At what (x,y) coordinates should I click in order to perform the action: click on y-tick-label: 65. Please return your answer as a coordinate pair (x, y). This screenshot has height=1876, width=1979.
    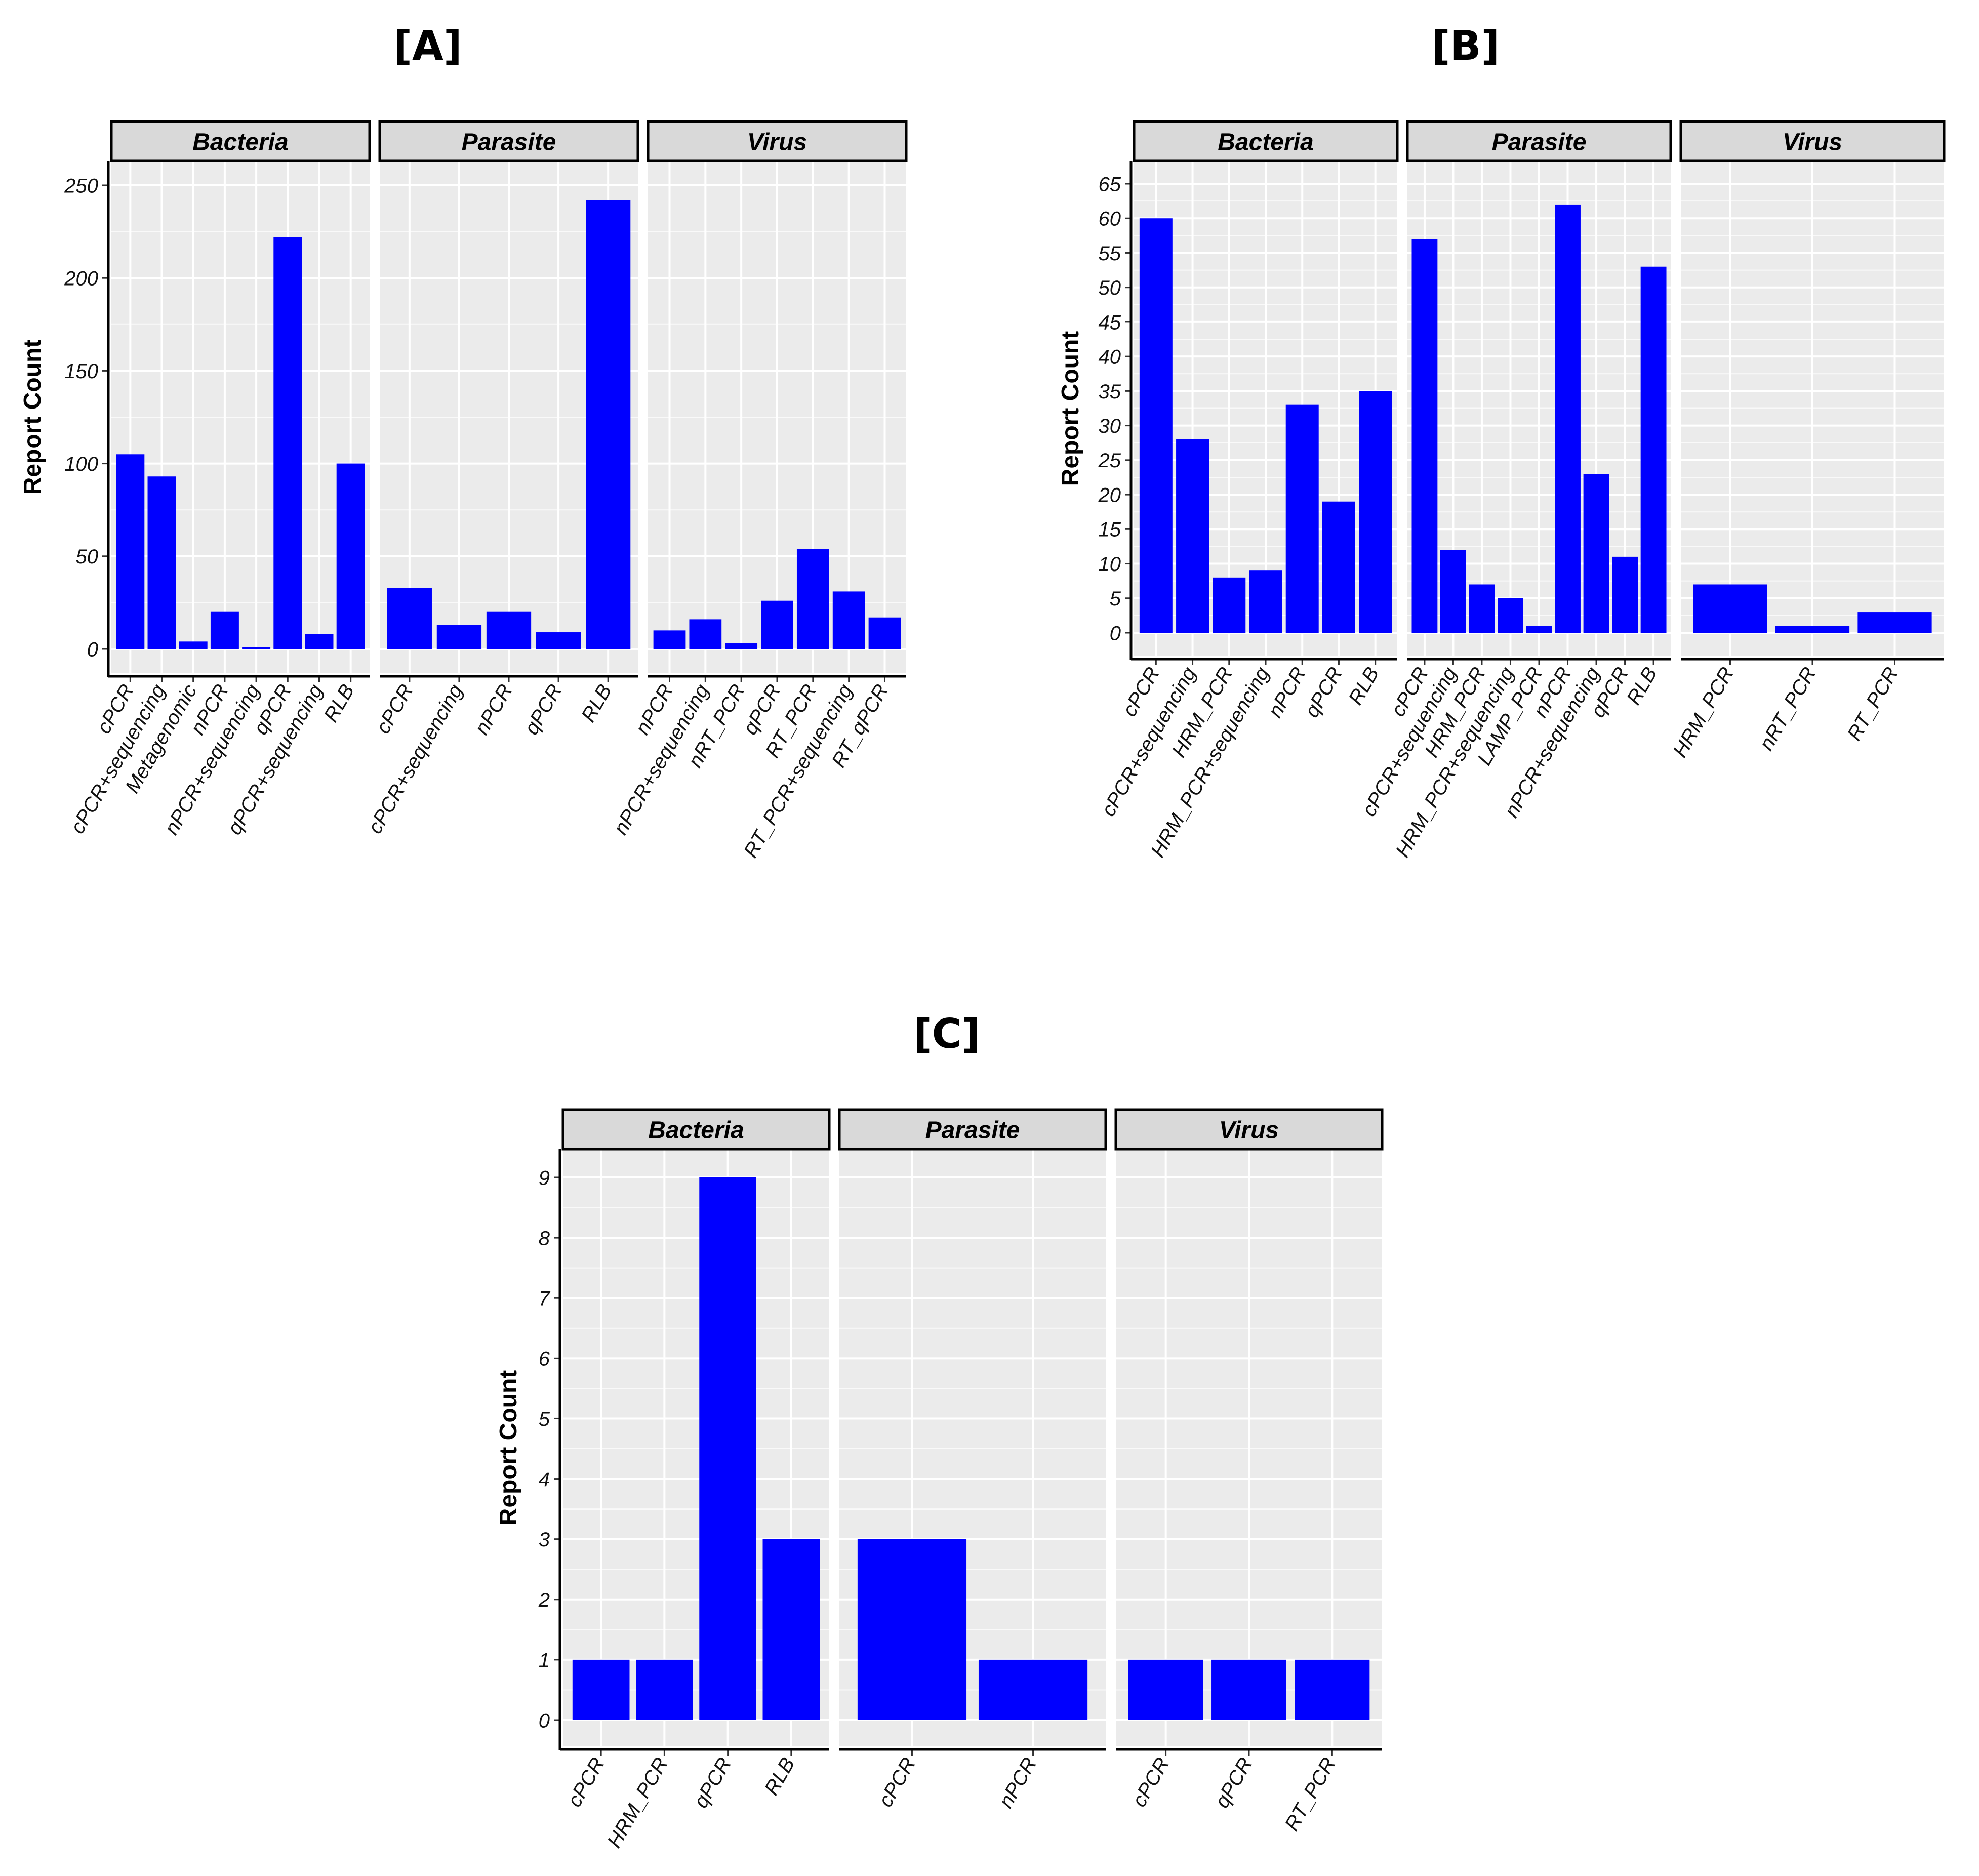
    Looking at the image, I should click on (1110, 184).